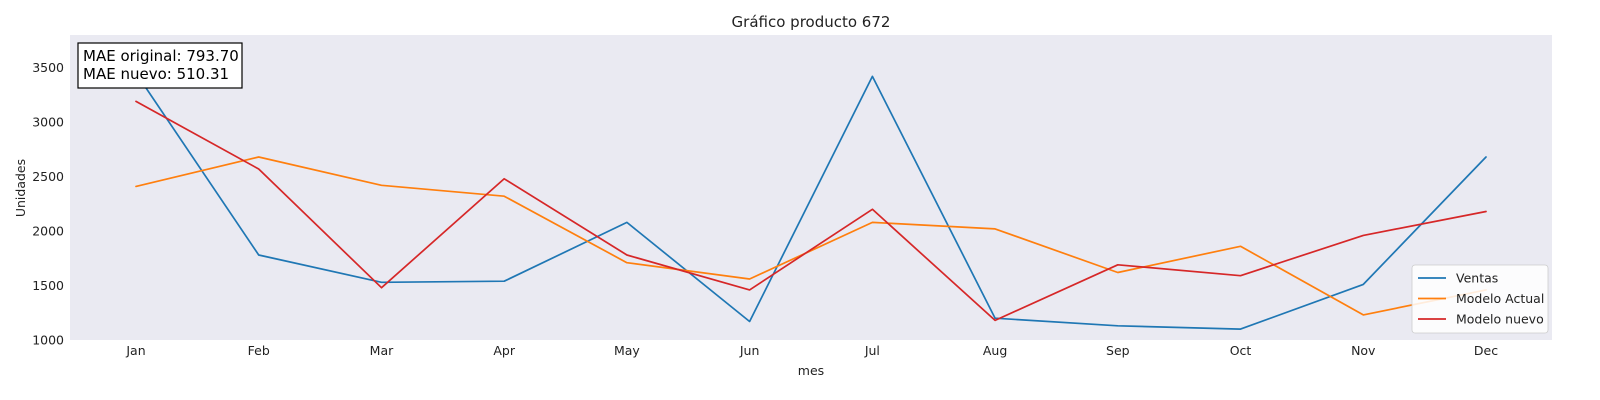 The image size is (1600, 400). What do you see at coordinates (1477, 278) in the screenshot?
I see `legend-entry-1: Ventas` at bounding box center [1477, 278].